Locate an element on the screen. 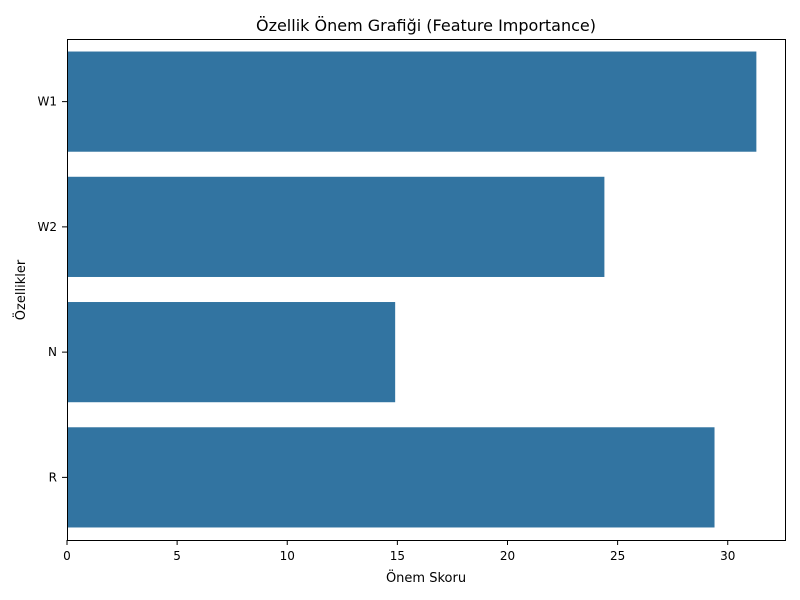 The image size is (800, 600). bar-r is located at coordinates (391, 477).